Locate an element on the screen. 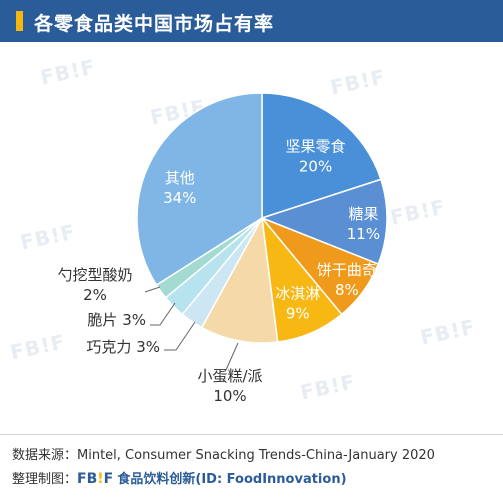 This screenshot has height=500, width=503. slice-label-name: 冰淇淋 is located at coordinates (297, 294).